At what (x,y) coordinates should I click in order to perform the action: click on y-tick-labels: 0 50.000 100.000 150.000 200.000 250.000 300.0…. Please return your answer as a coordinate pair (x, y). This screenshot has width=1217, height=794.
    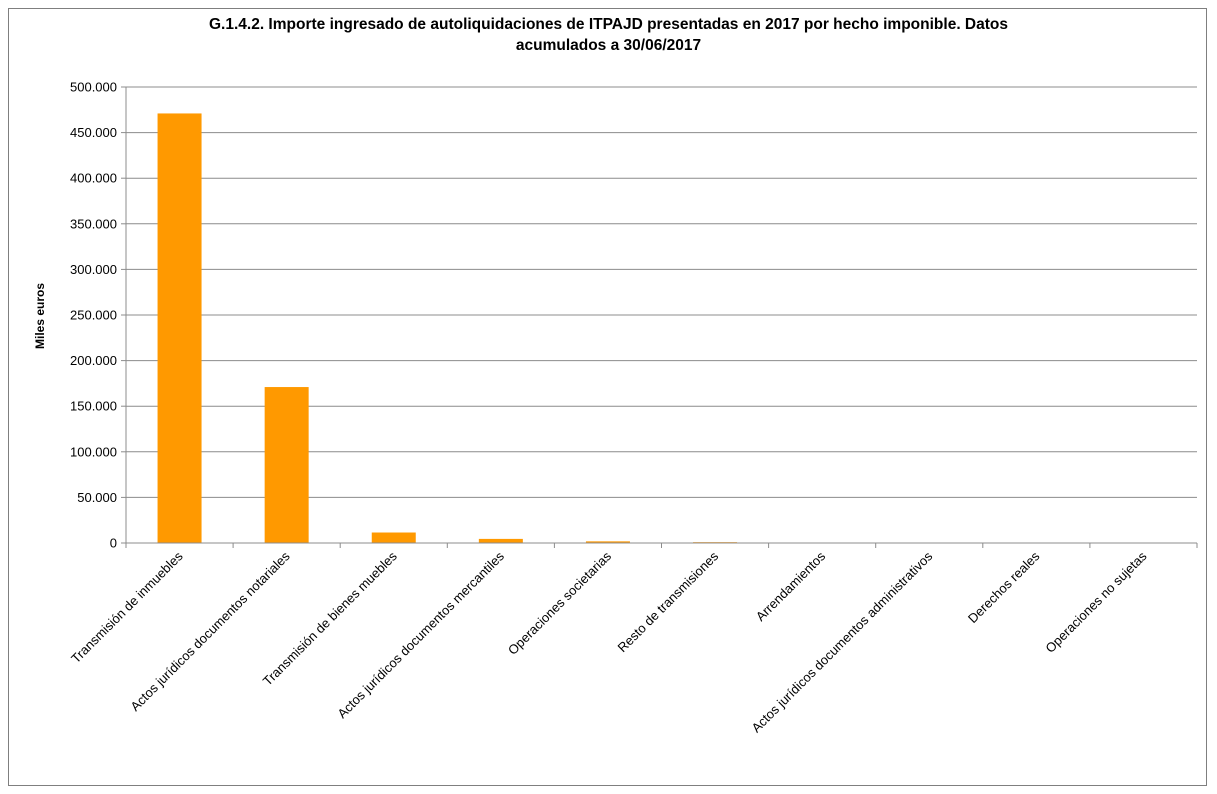
    Looking at the image, I should click on (93, 315).